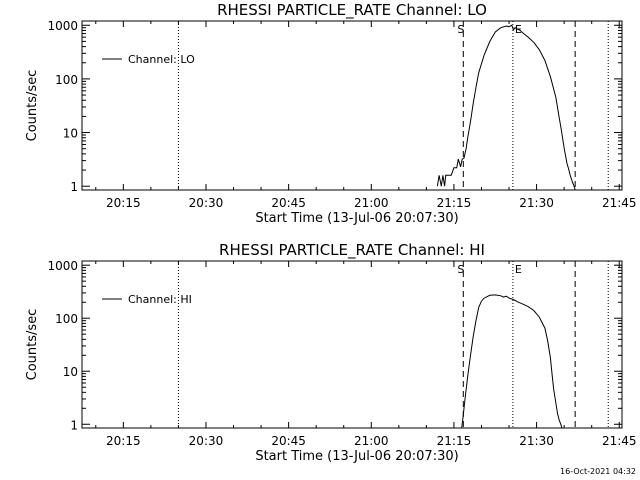  Describe the element at coordinates (352, 10) in the screenshot. I see `chart-title: RHESSI PARTICLE_RATE Channel: LO` at that location.